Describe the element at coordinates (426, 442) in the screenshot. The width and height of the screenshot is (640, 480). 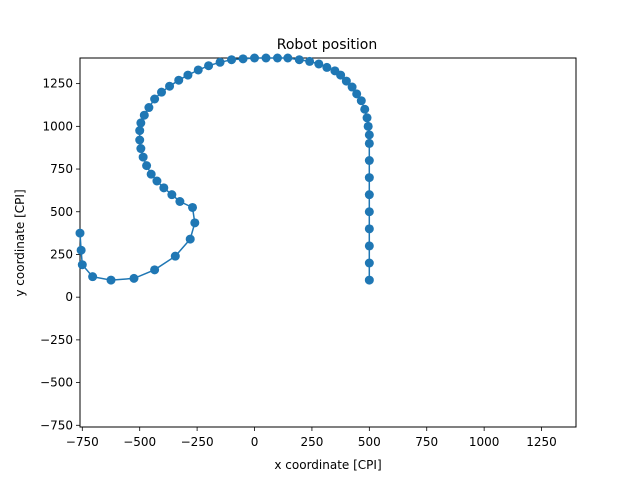
I see `x-tick-label: 750` at that location.